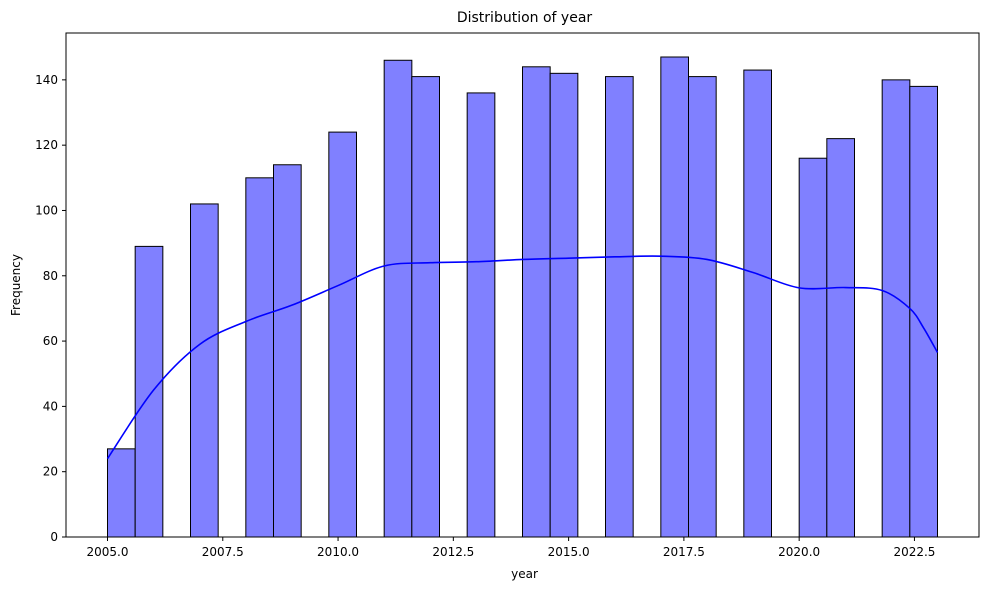 This screenshot has width=989, height=594. I want to click on x-tick-label: 2020.0, so click(799, 552).